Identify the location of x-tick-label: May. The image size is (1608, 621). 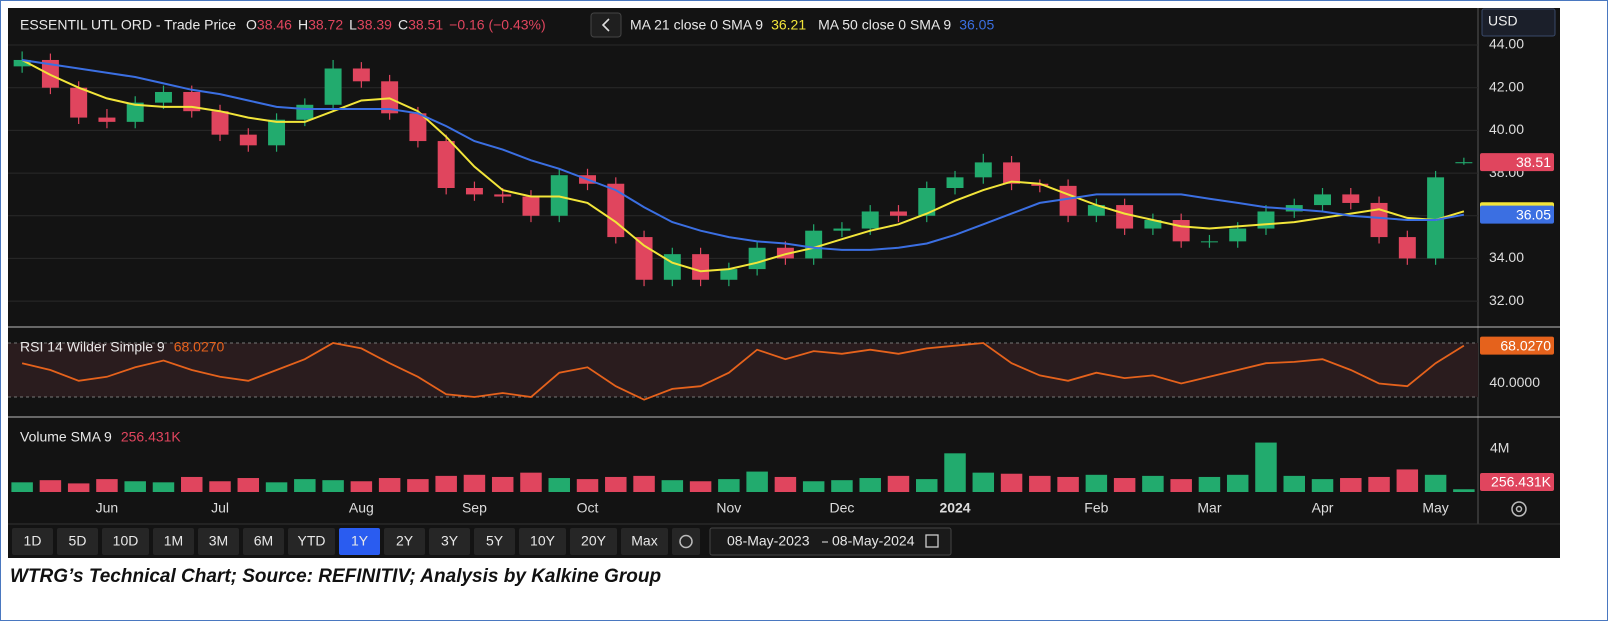
(1435, 508).